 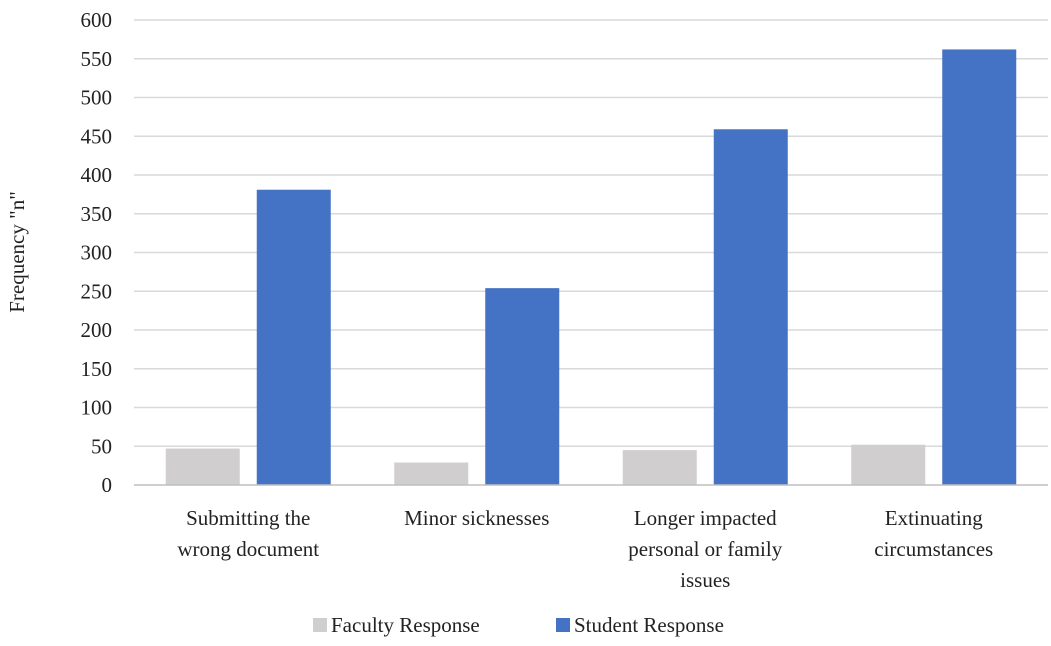 I want to click on x-category-label: Minor sicknesses, so click(x=476, y=518).